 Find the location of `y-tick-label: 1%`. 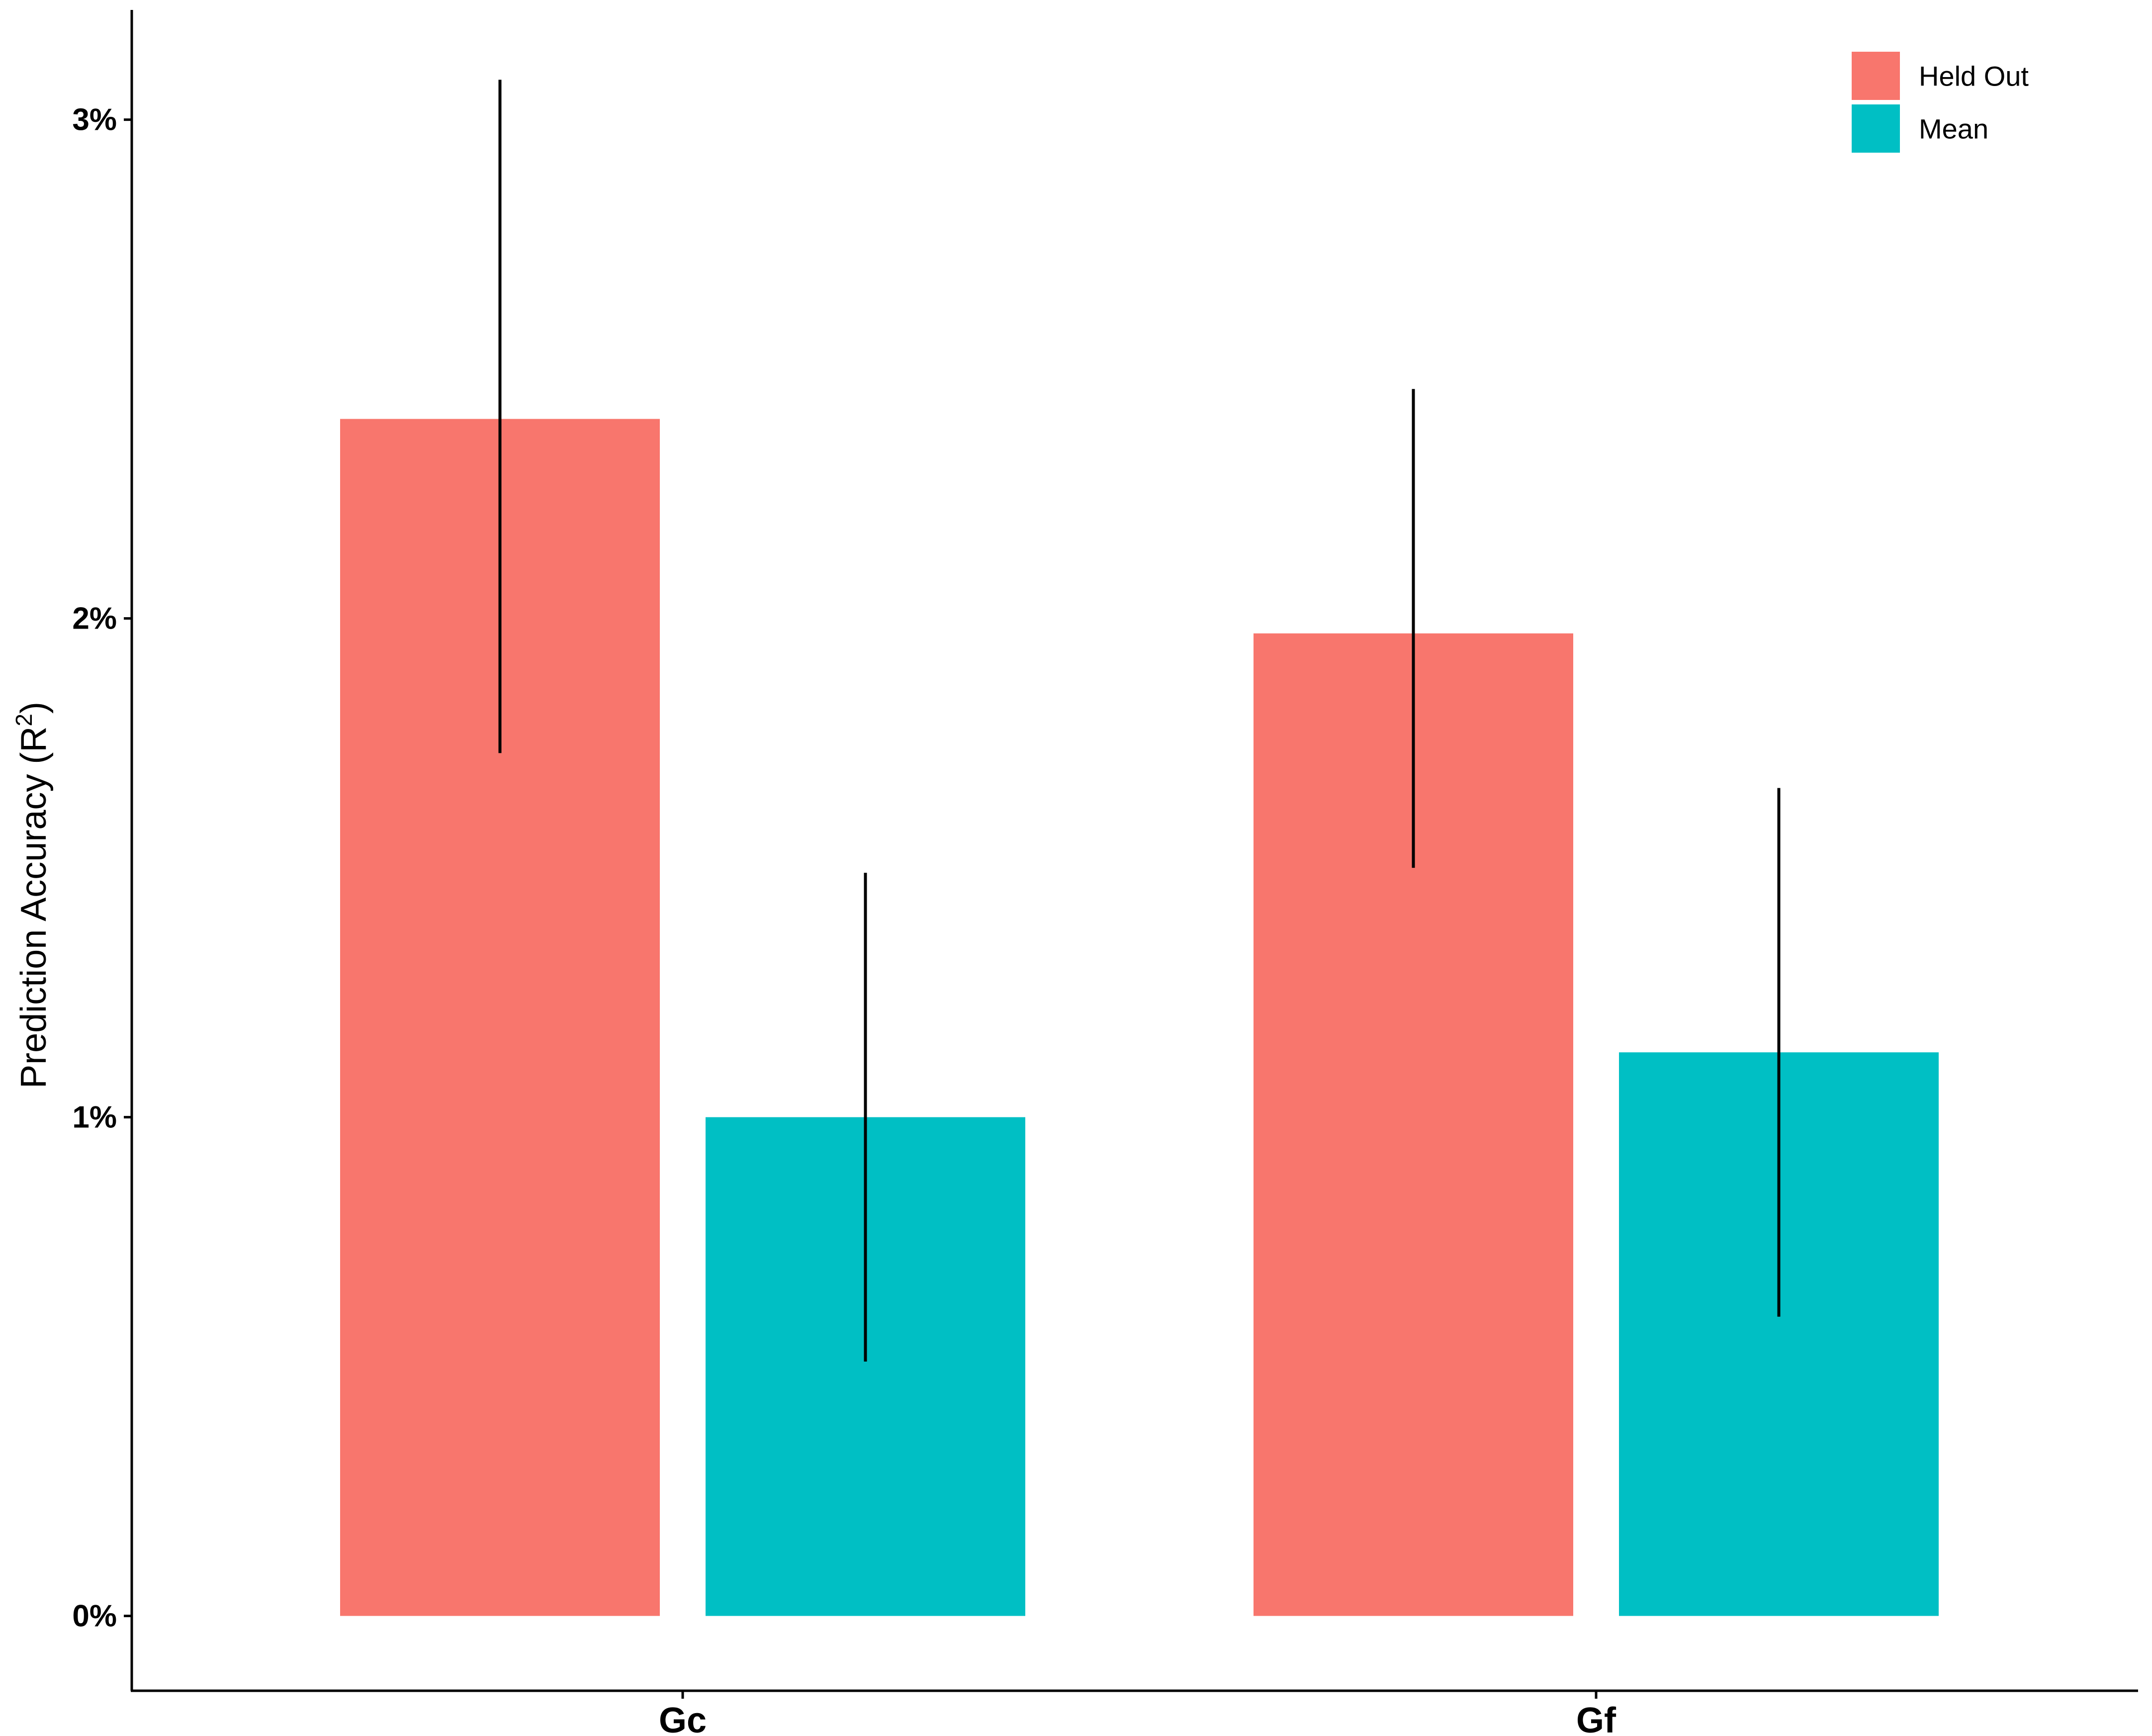

y-tick-label: 1% is located at coordinates (95, 1118).